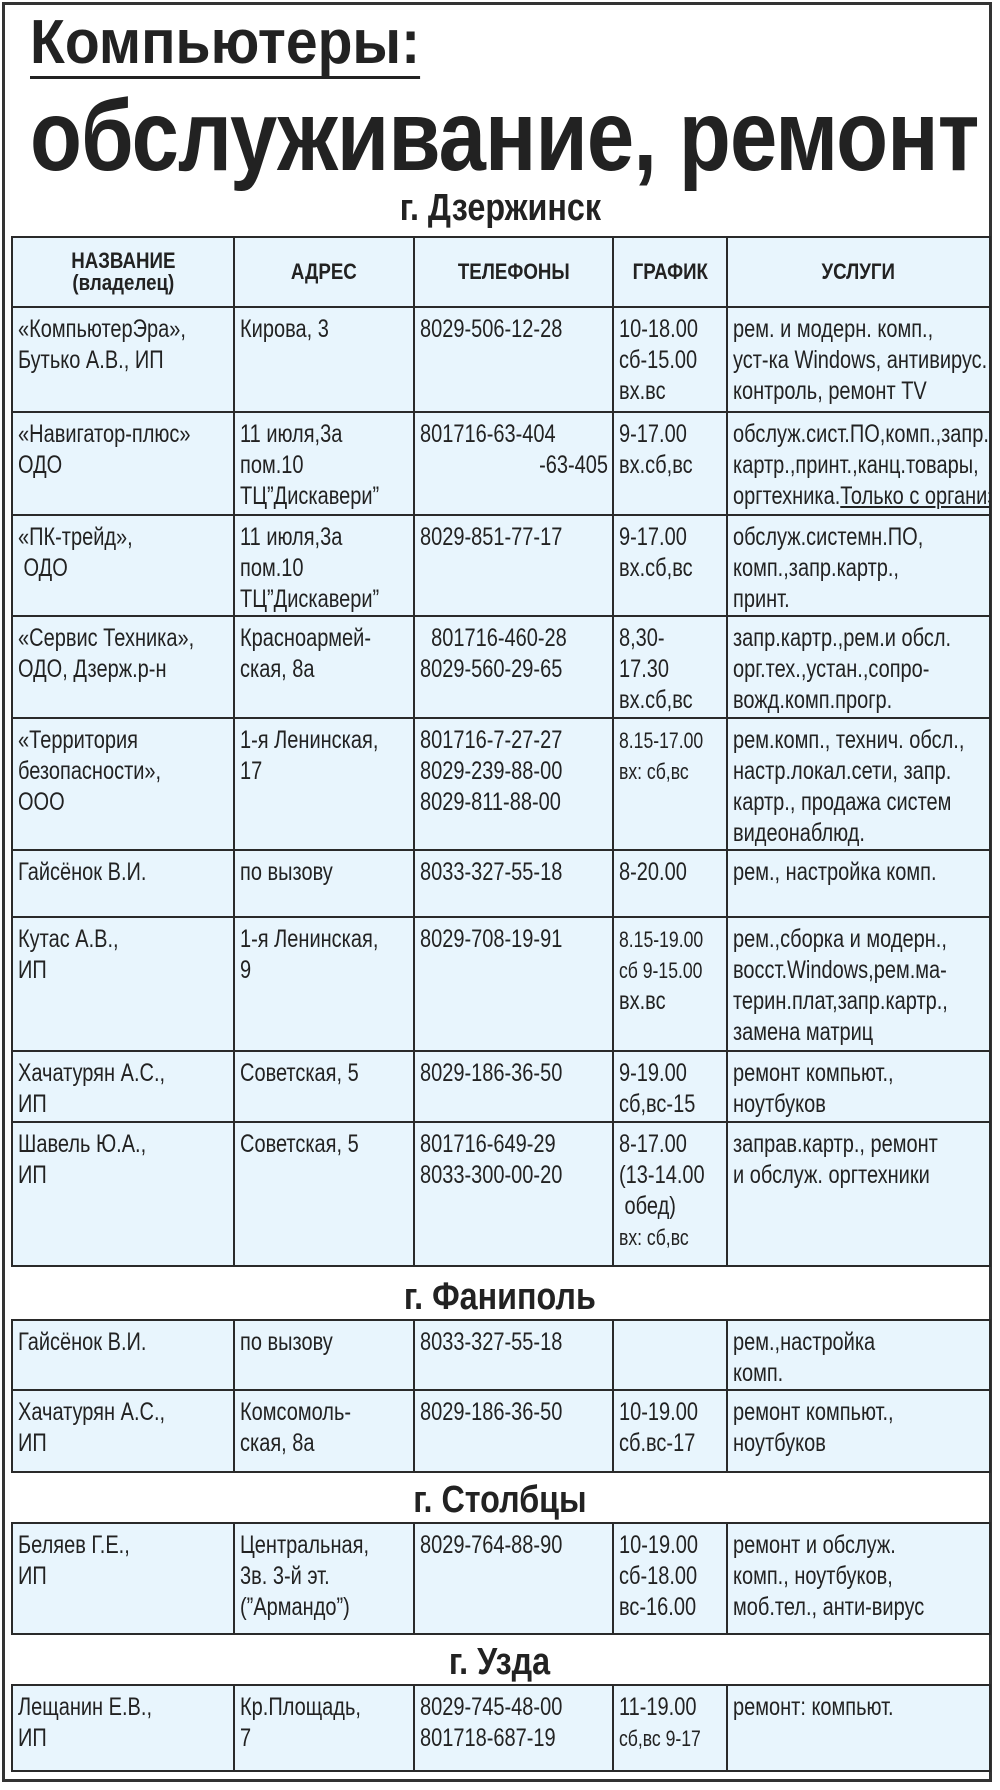 The width and height of the screenshot is (1000, 1790). Describe the element at coordinates (513, 359) in the screenshot. I see `cell-phones: 8029-506-12-28` at that location.